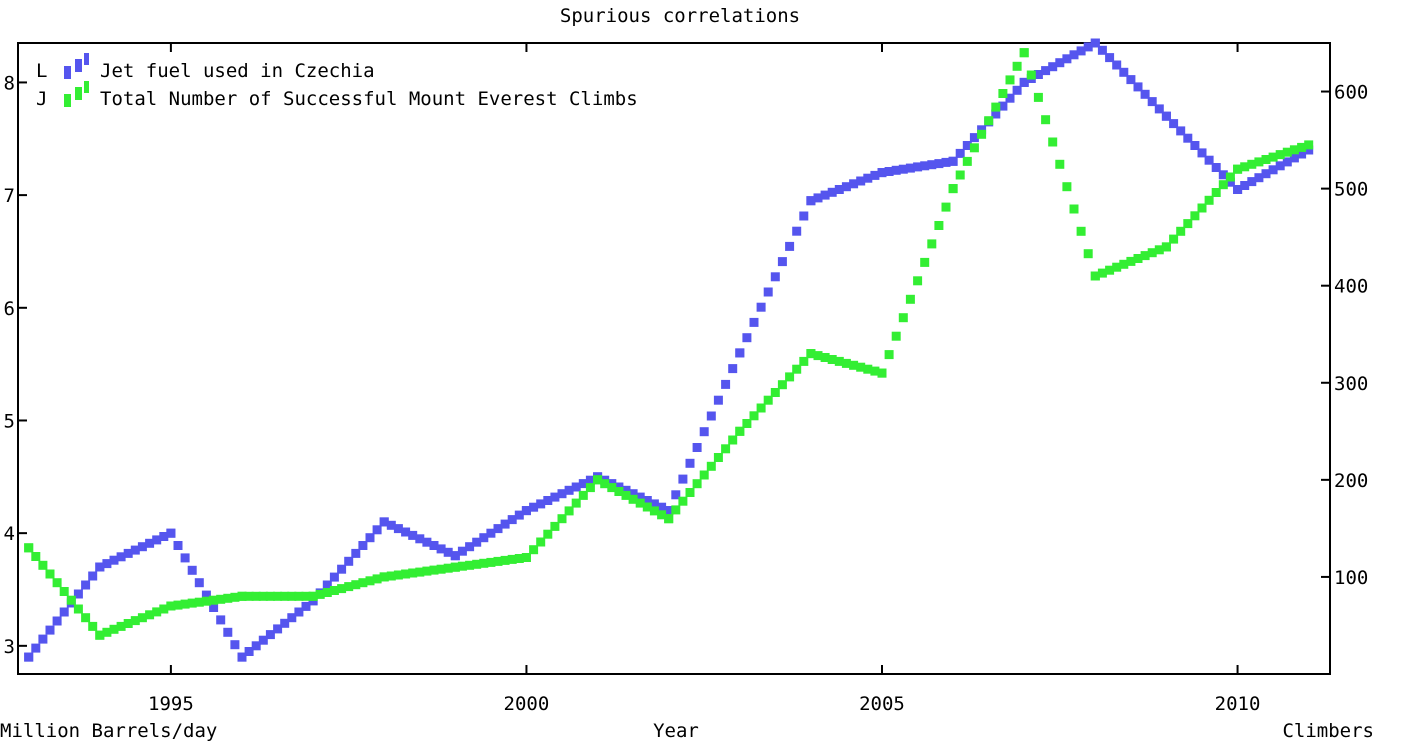 Image resolution: width=1417 pixels, height=751 pixels. I want to click on y-left-tick-label: 7, so click(9, 196).